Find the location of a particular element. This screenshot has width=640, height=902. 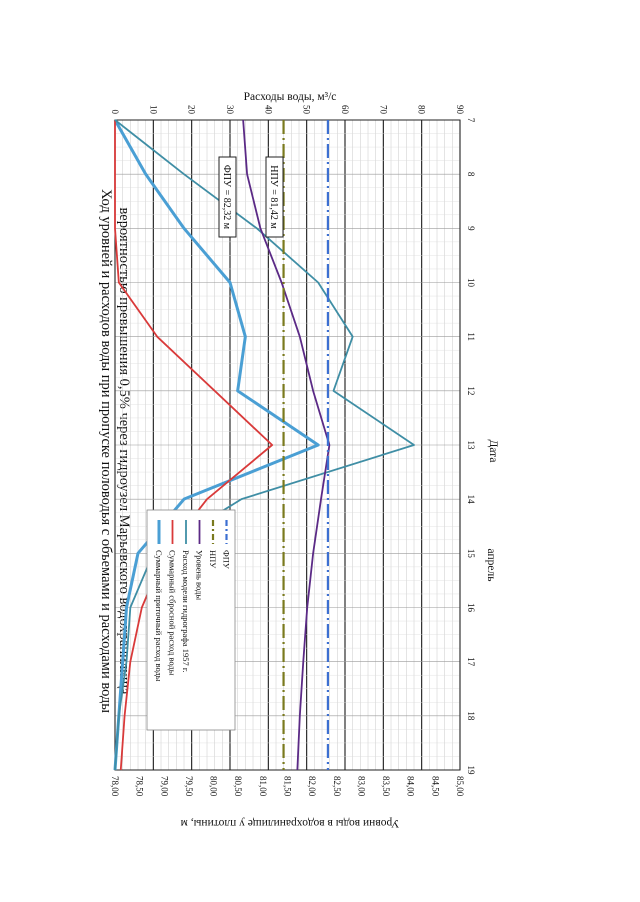

x-tick-label: 16 is located at coordinates (471, 608).